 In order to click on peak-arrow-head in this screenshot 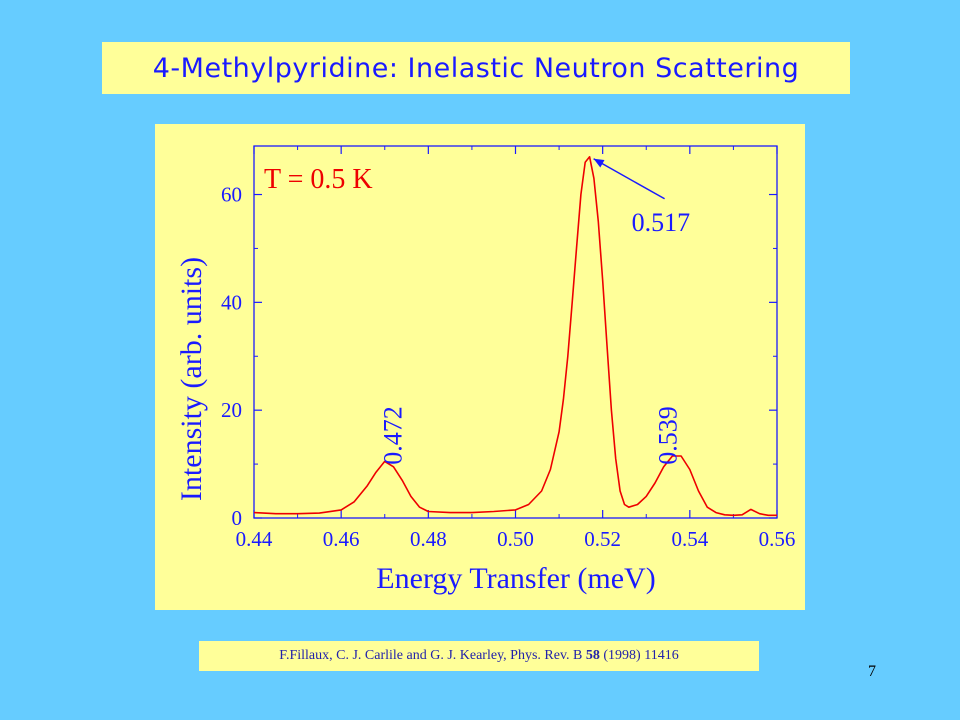, I will do `click(599, 163)`.